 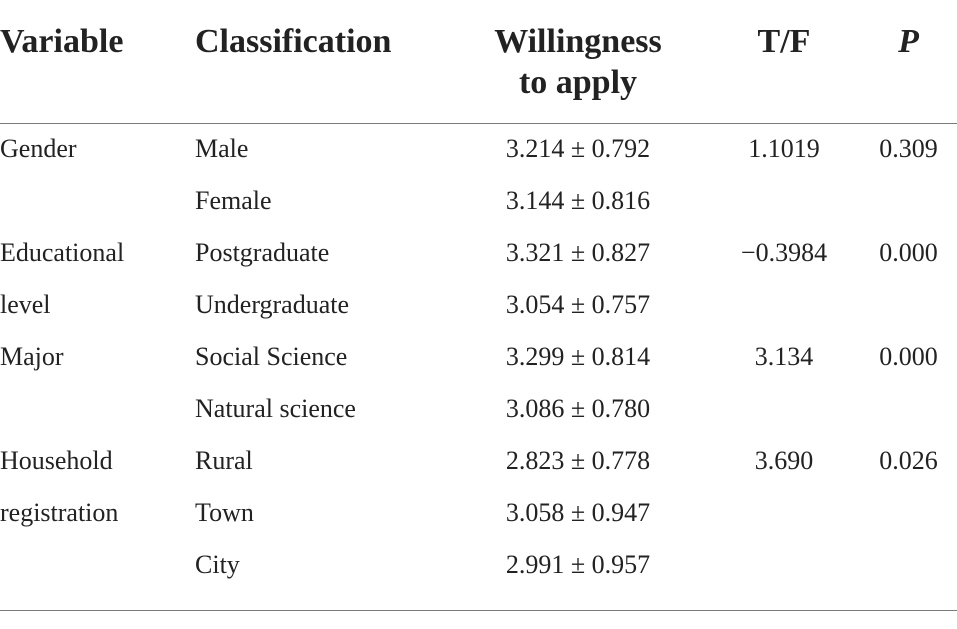 I want to click on header-variable: Variable, so click(x=62, y=41).